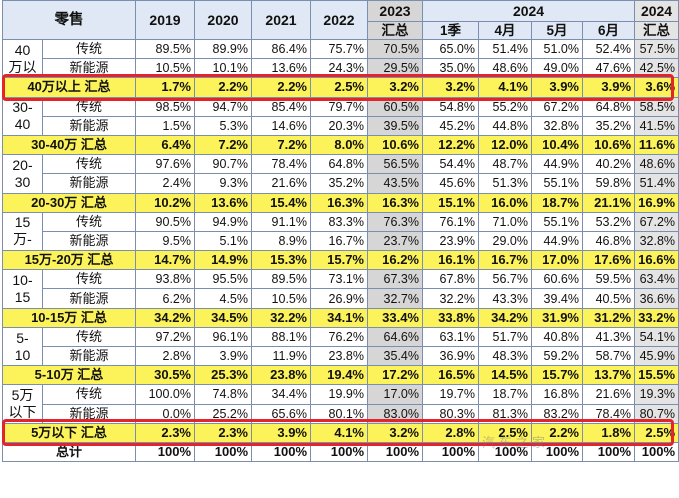 The height and width of the screenshot is (498, 679). What do you see at coordinates (505, 183) in the screenshot?
I see `table-cell: 51.3%` at bounding box center [505, 183].